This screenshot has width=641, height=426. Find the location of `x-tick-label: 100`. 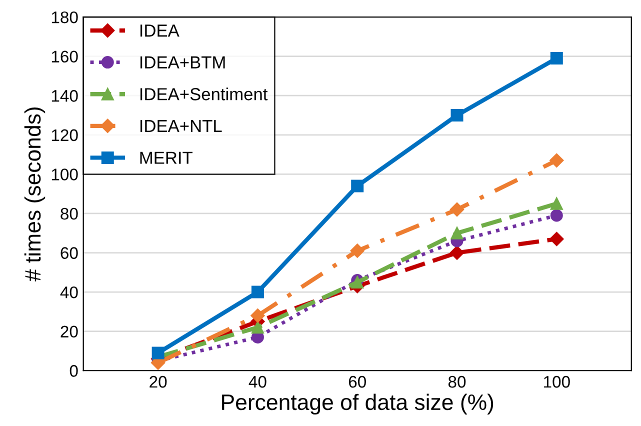

x-tick-label: 100 is located at coordinates (557, 382).